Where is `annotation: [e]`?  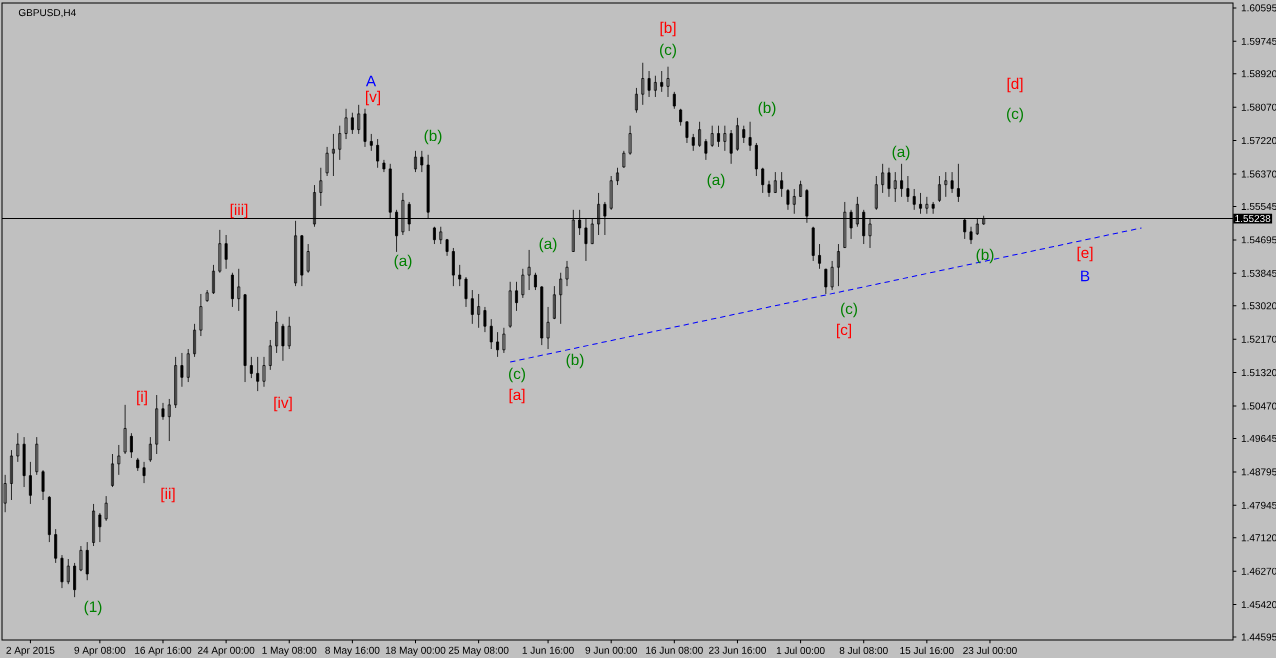 annotation: [e] is located at coordinates (1085, 254).